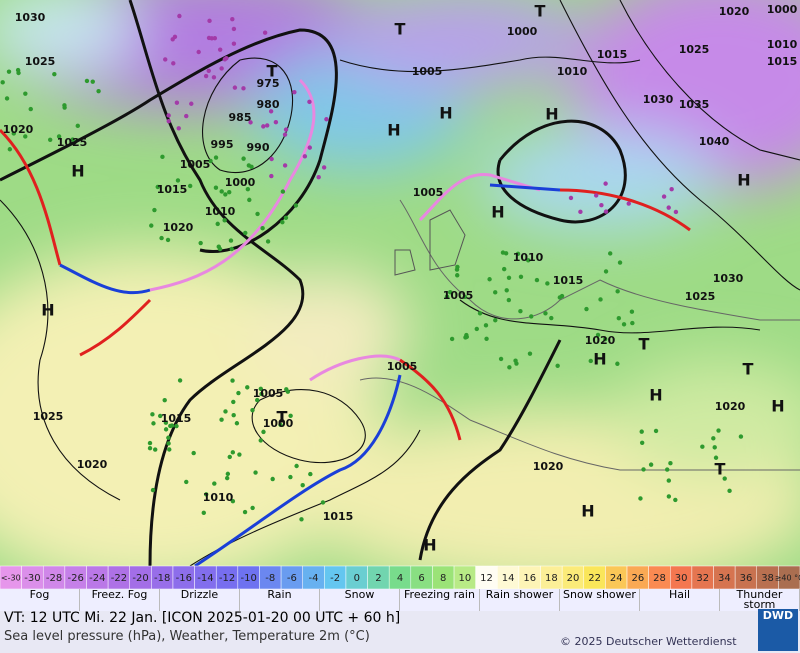 This screenshot has height=653, width=800. What do you see at coordinates (119, 578) in the screenshot?
I see `scale-label: -22` at bounding box center [119, 578].